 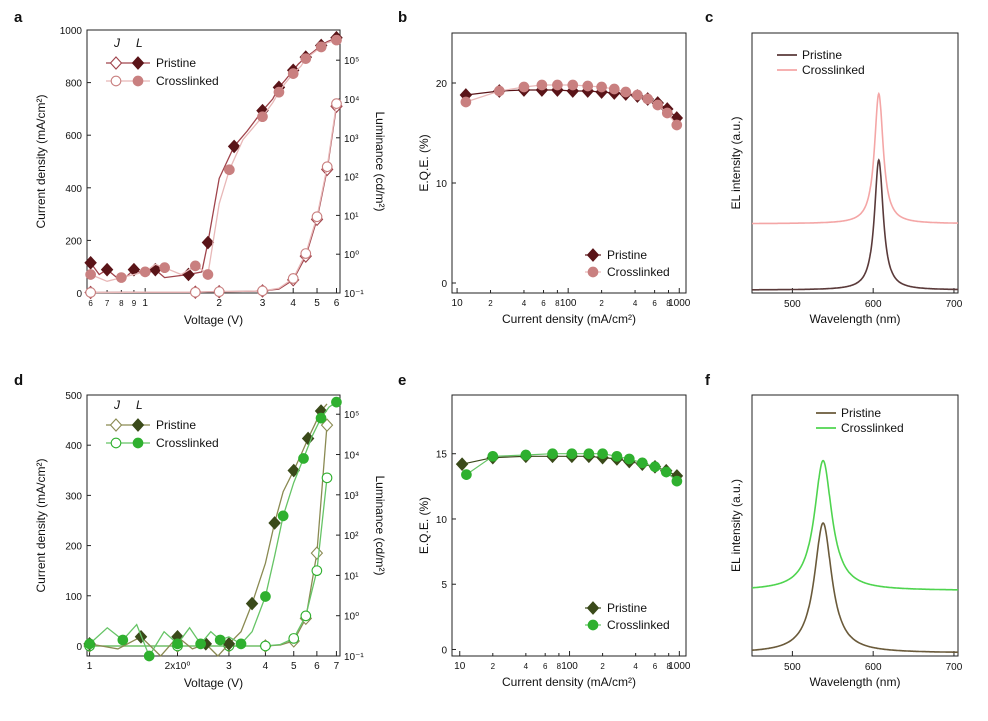 What do you see at coordinates (213, 320) in the screenshot?
I see `x-axis-title: Voltage (V)` at bounding box center [213, 320].